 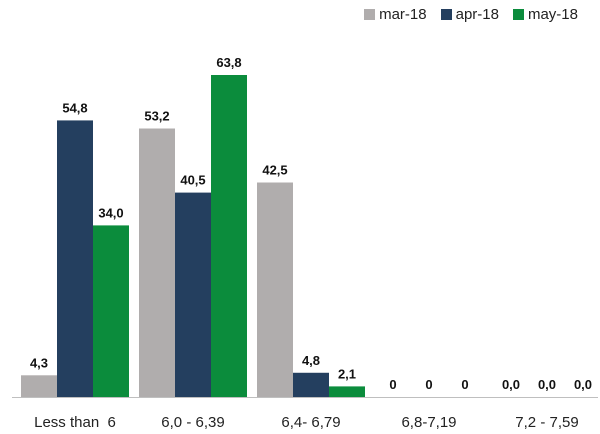 I want to click on data-label-mar-18-2: 42,5, so click(x=274, y=170).